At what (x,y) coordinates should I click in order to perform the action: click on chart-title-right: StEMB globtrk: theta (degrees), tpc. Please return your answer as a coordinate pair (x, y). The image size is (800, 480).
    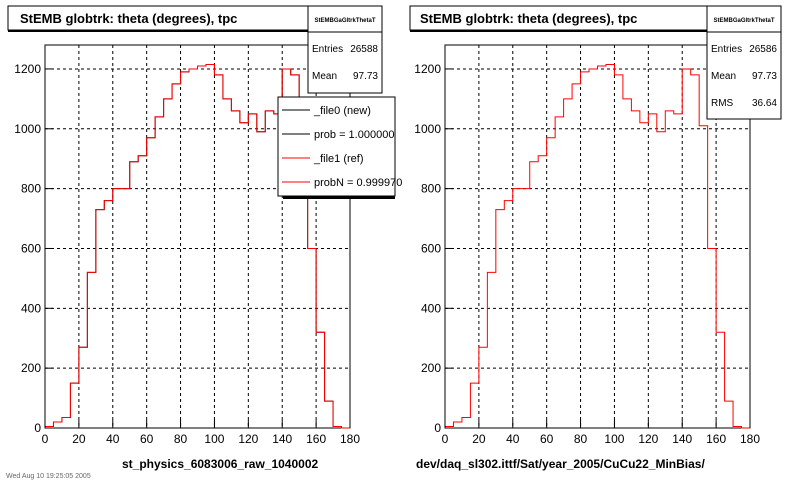
    Looking at the image, I should click on (528, 18).